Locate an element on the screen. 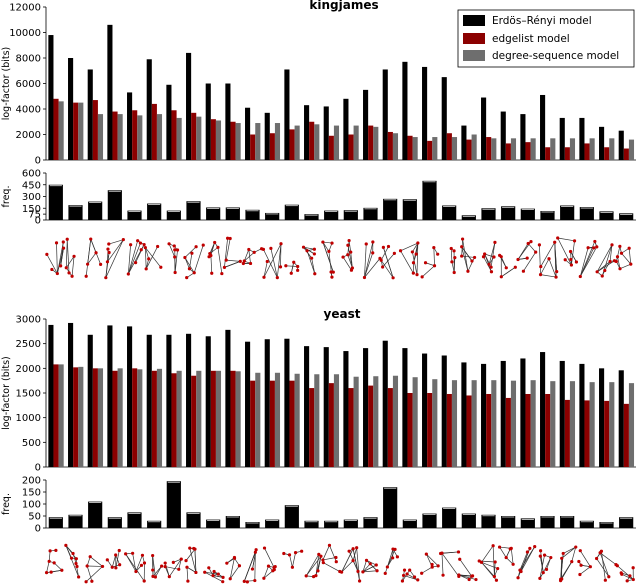 The height and width of the screenshot is (585, 640). y-tick-label: 150 is located at coordinates (31, 493).